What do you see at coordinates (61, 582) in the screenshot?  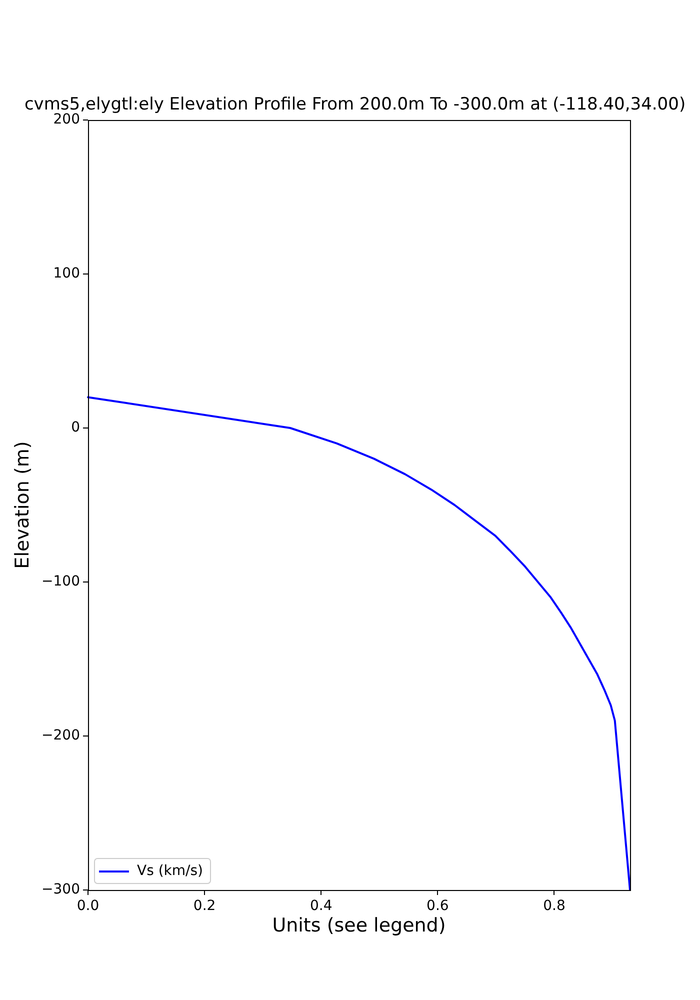 I see `y-tick-label: −100` at bounding box center [61, 582].